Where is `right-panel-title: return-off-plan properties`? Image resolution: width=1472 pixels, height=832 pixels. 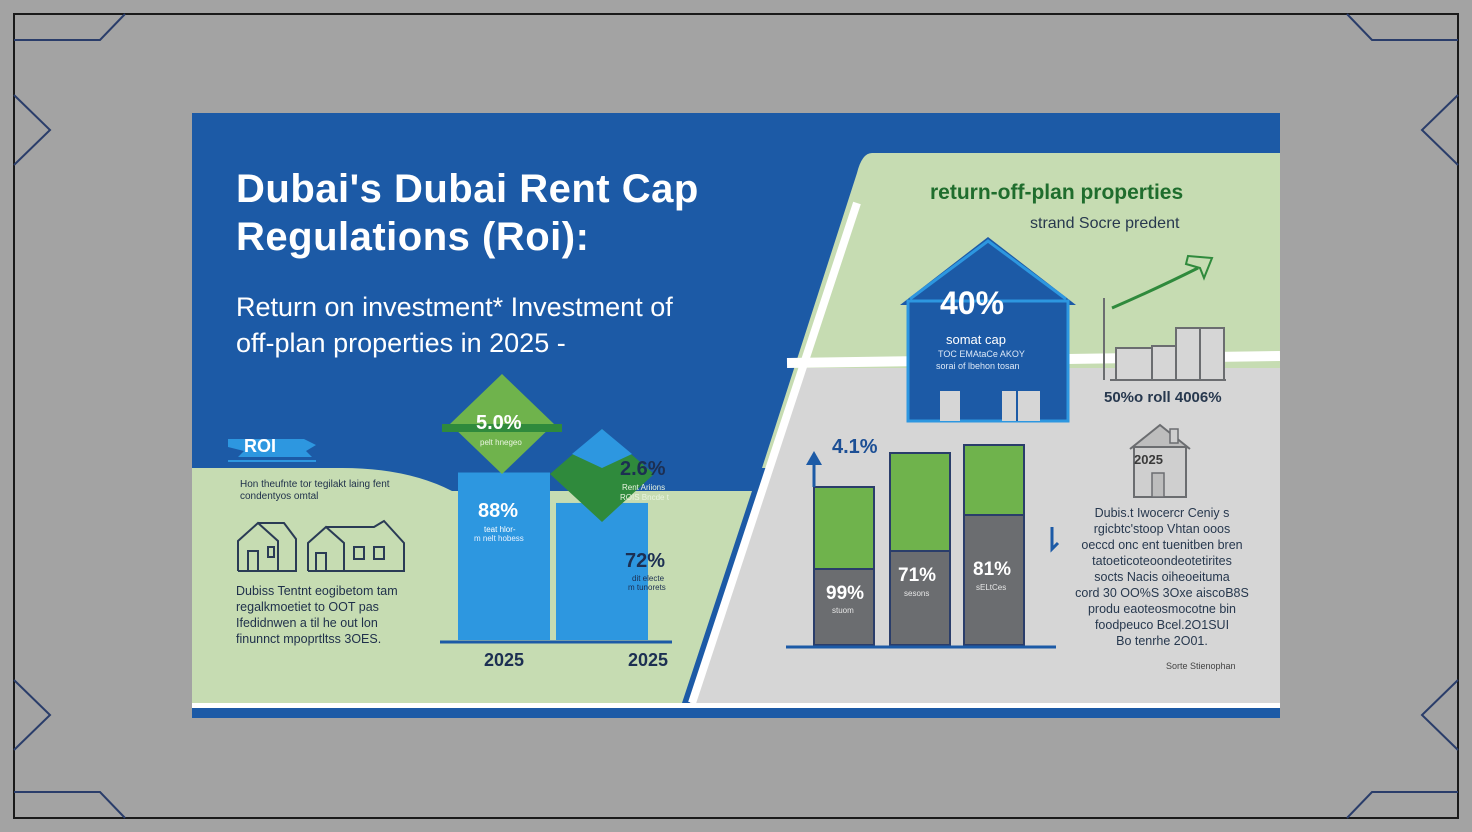 right-panel-title: return-off-plan properties is located at coordinates (1057, 192).